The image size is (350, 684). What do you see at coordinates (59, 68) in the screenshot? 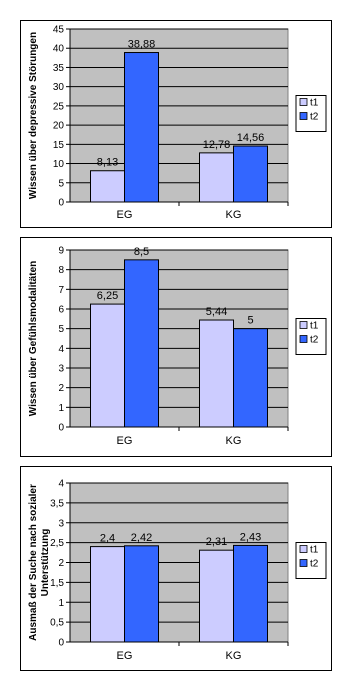
I see `y-tick-label: 35` at bounding box center [59, 68].